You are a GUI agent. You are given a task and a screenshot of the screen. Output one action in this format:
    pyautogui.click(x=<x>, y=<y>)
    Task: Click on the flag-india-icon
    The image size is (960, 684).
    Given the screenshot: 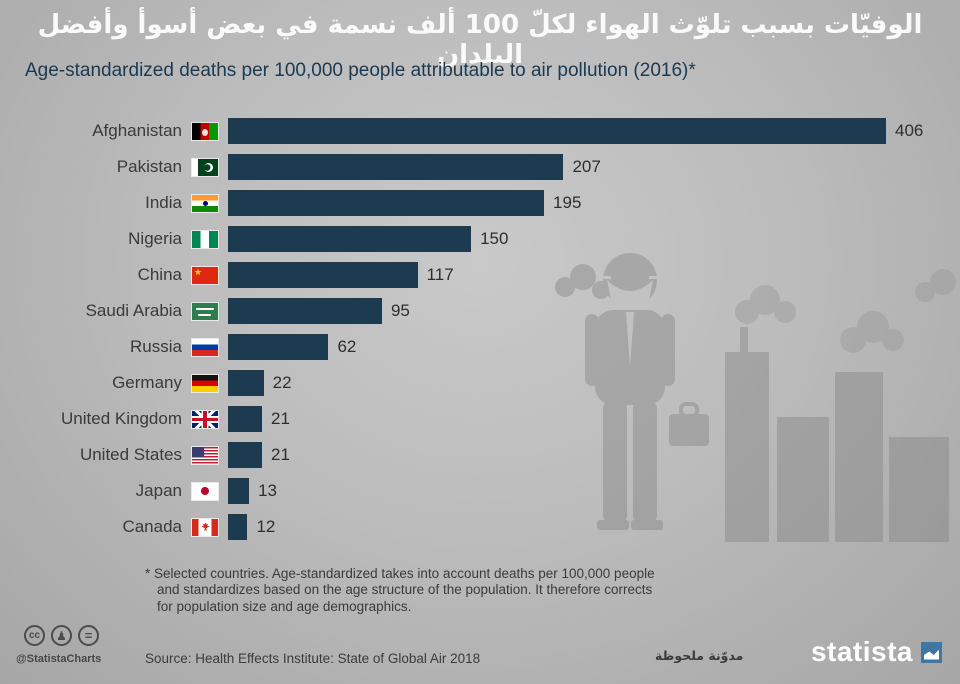 What is the action you would take?
    pyautogui.click(x=205, y=203)
    